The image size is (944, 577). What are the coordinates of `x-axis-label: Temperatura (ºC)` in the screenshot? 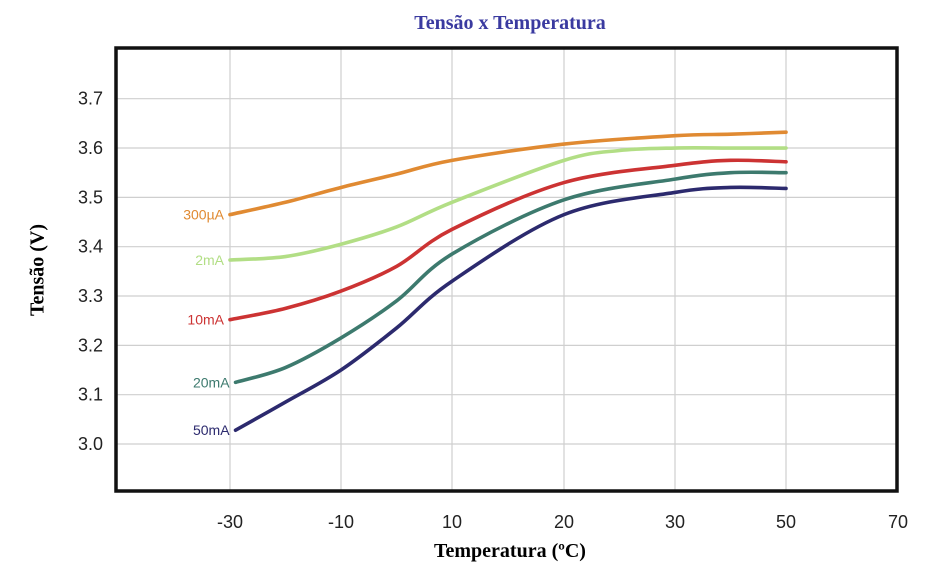 It's located at (510, 551).